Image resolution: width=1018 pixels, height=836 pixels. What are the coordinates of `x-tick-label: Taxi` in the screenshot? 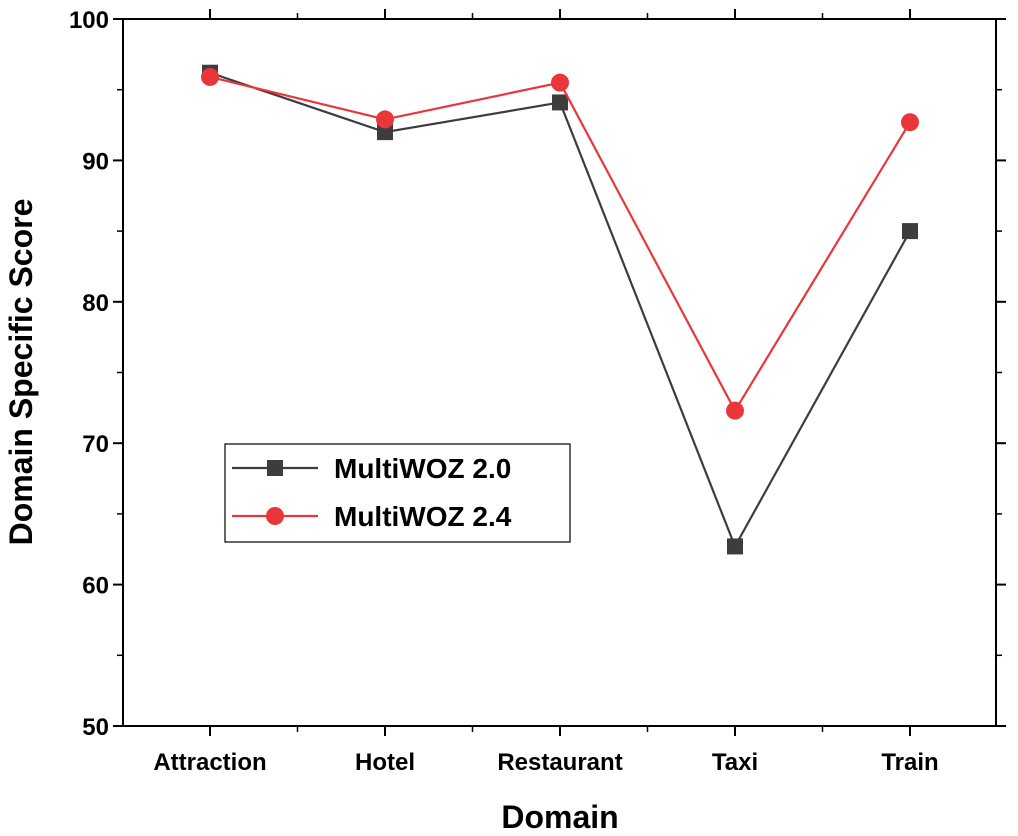 It's located at (735, 762).